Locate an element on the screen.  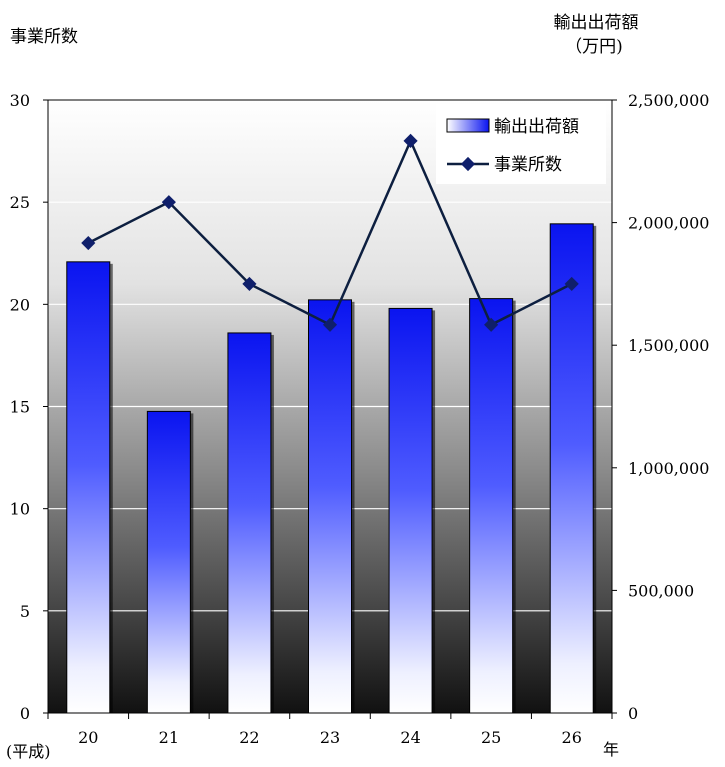
left-tick-label: 30 is located at coordinates (20, 100).